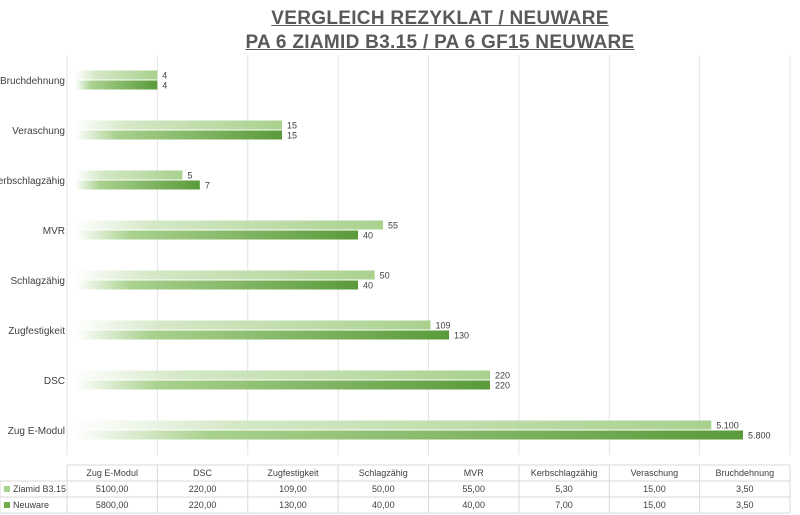  I want to click on table-cell-ziamid-zug-e-modul: 5100,00, so click(112, 489).